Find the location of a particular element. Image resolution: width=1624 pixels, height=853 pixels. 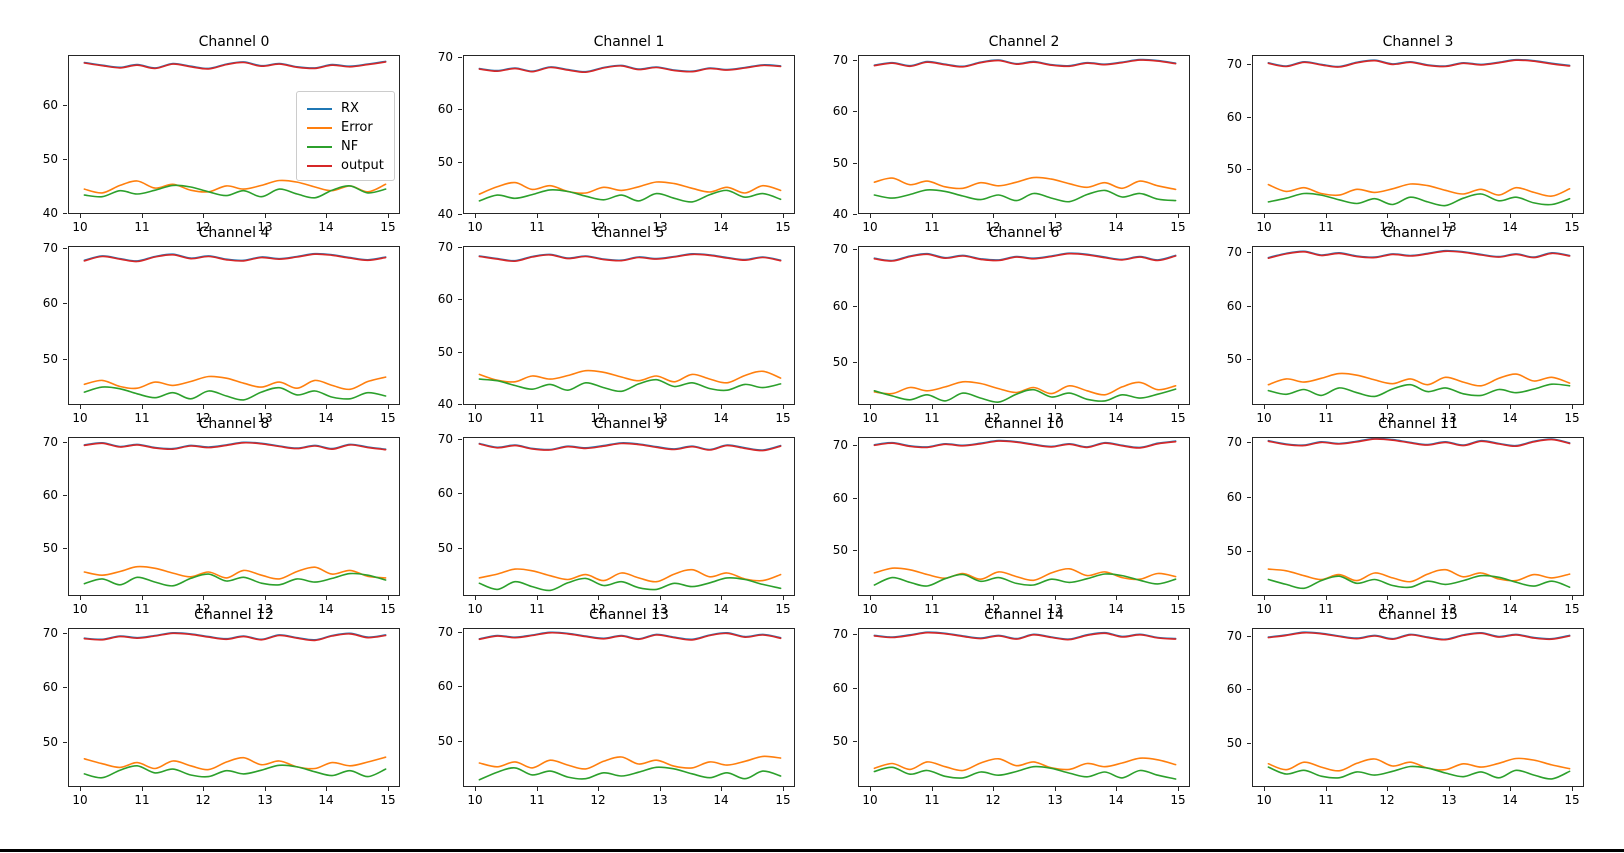

subplot-title: Channel 4 is located at coordinates (234, 233).